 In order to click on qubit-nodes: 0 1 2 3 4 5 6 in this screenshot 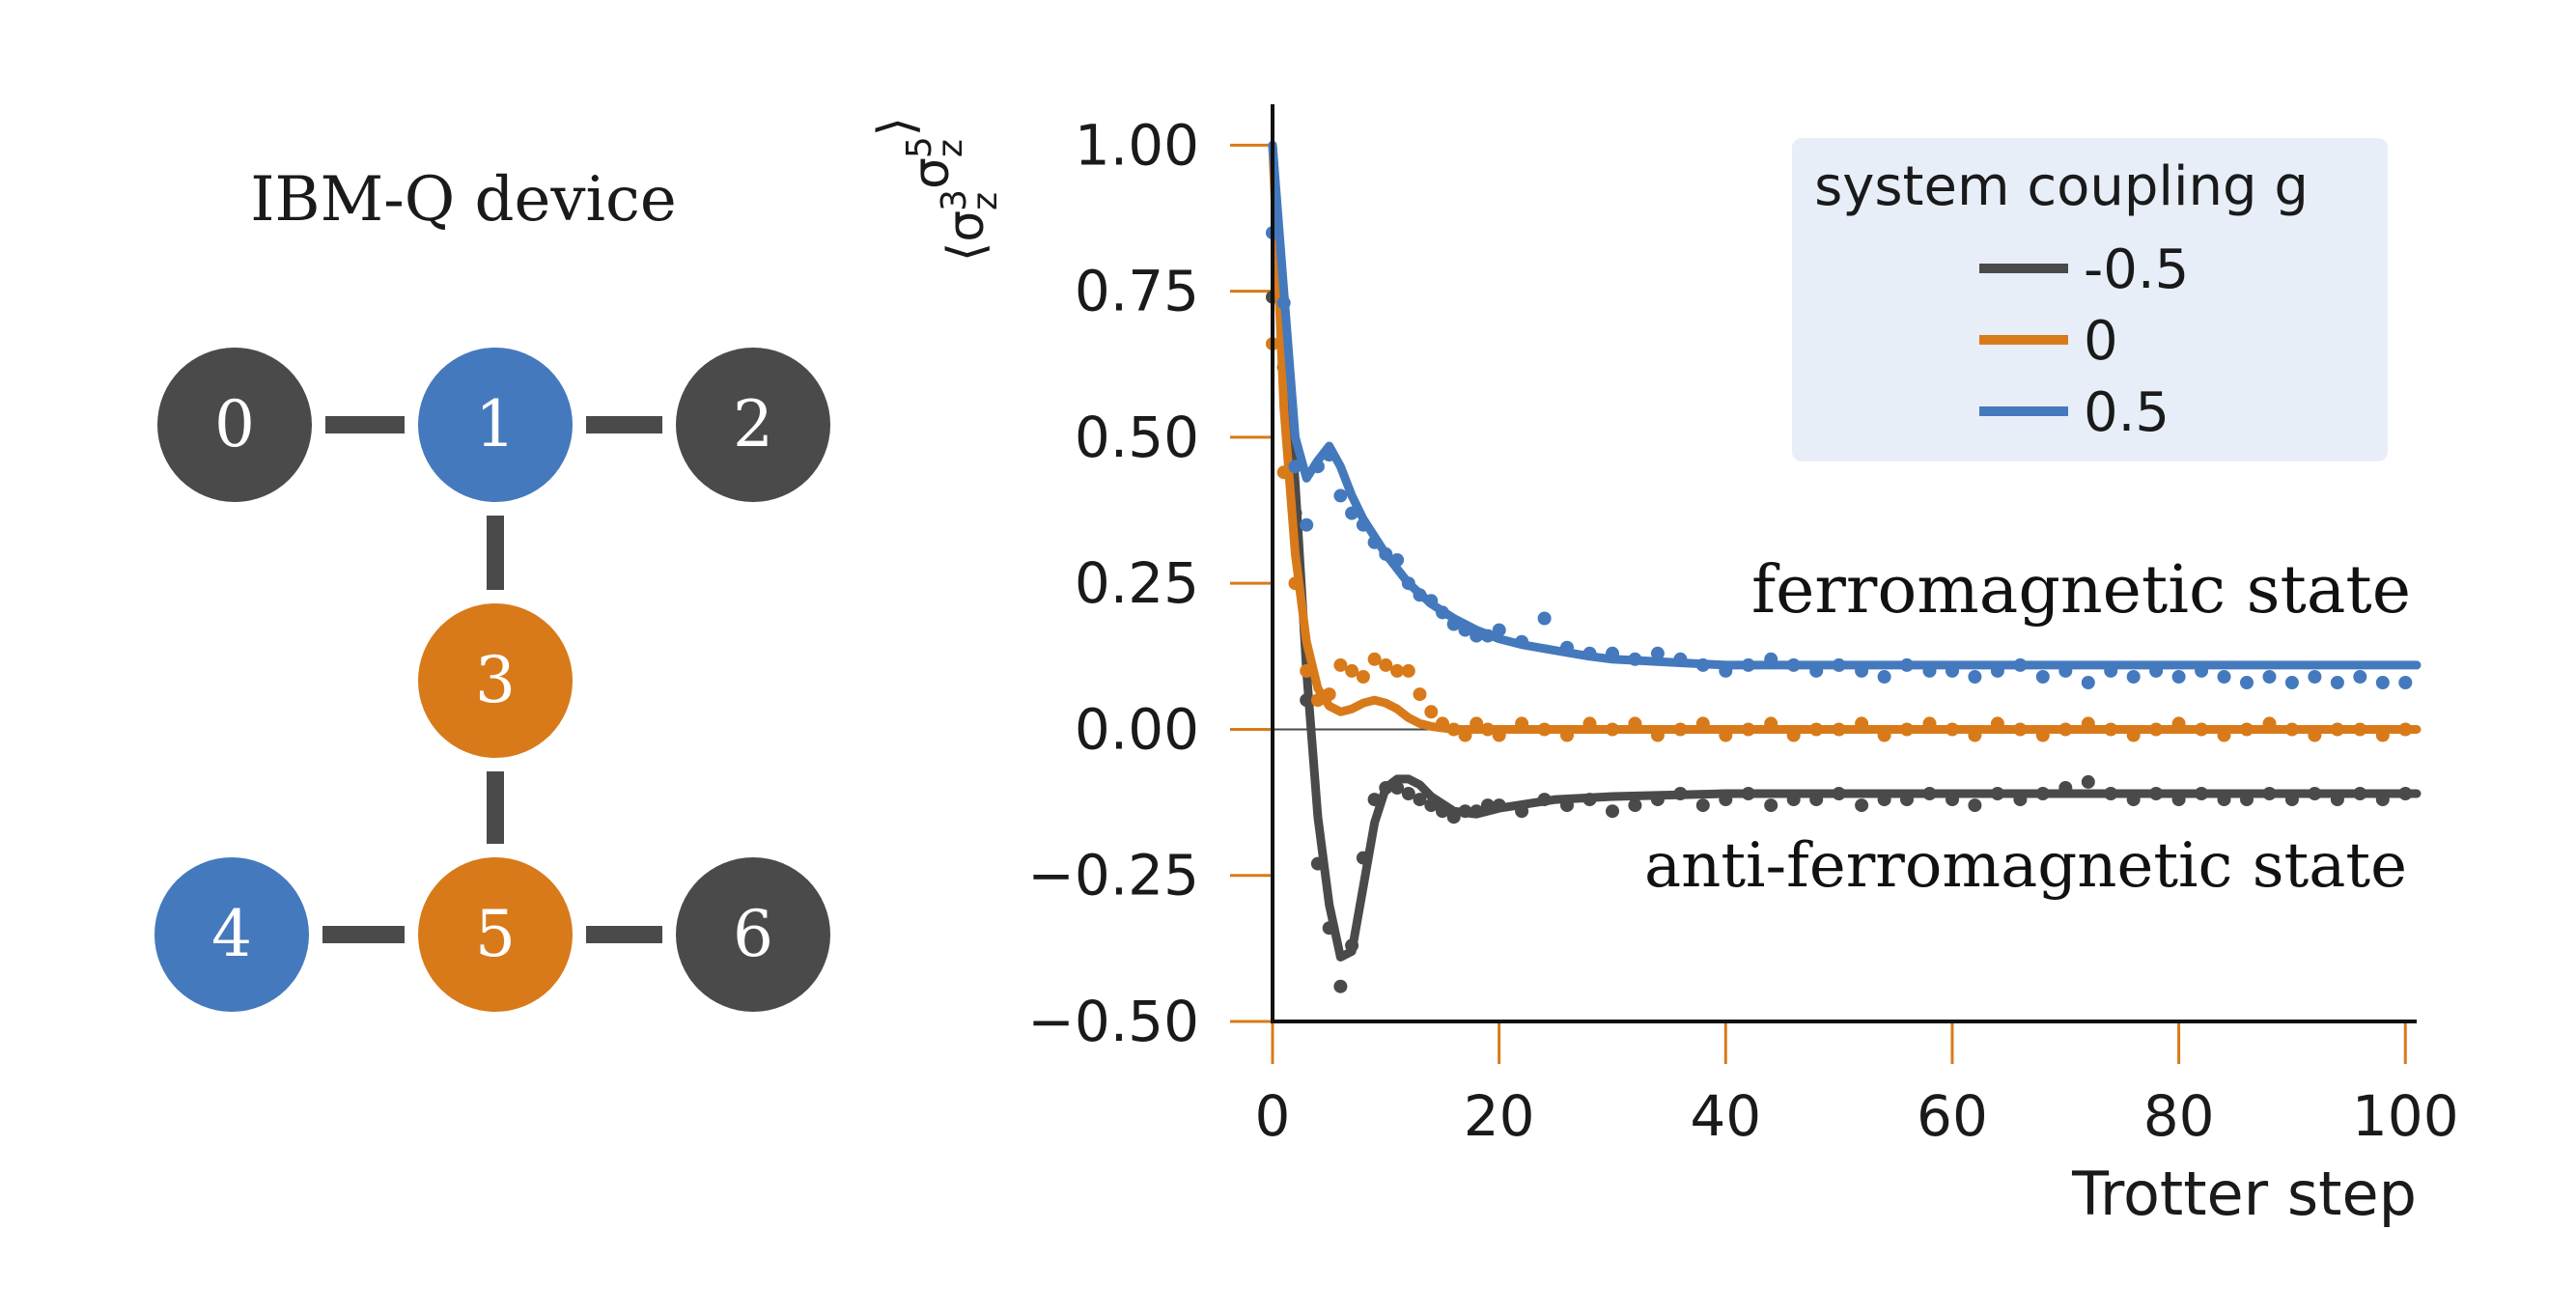, I will do `click(492, 680)`.